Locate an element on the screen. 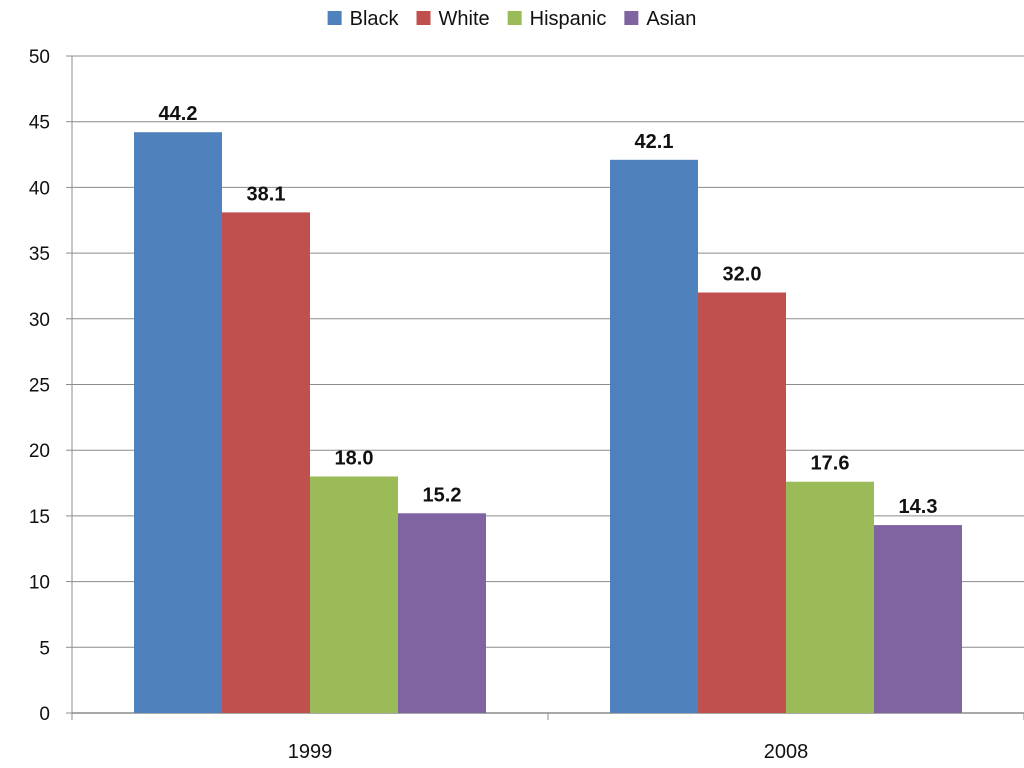  legend-label-black: Black is located at coordinates (375, 19).